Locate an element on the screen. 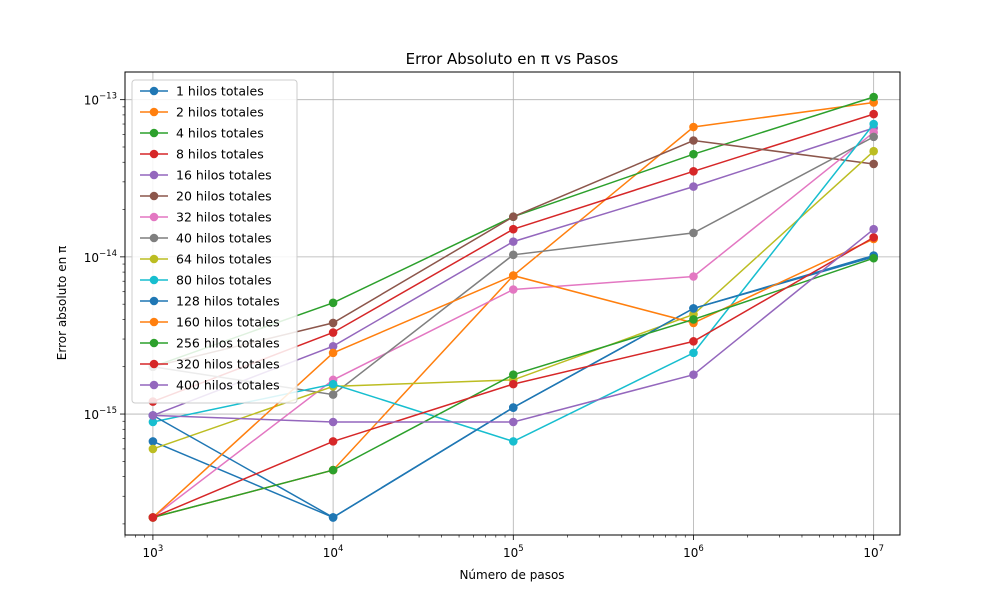 The image size is (1000, 604). legend-item: 32 hilos totales is located at coordinates (206, 217).